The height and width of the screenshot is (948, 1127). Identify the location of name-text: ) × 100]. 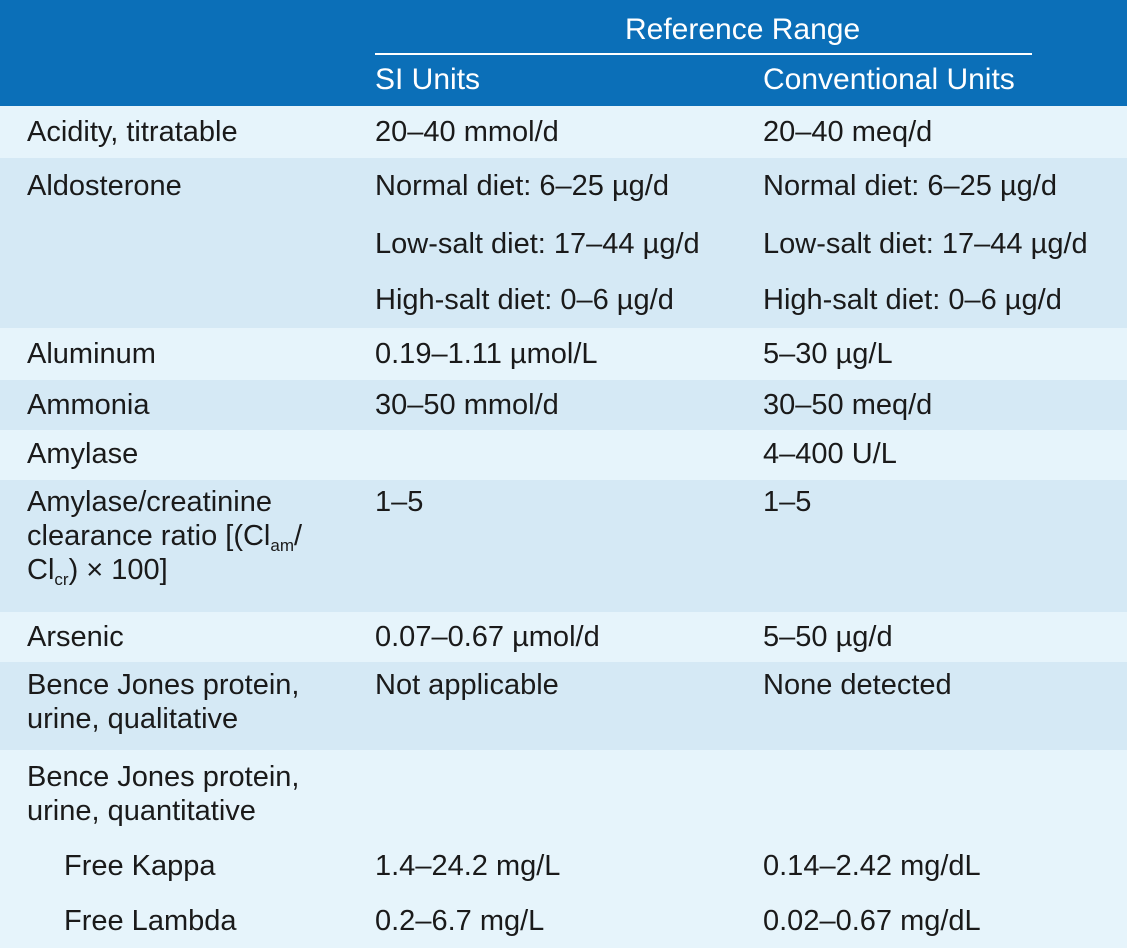
(118, 570).